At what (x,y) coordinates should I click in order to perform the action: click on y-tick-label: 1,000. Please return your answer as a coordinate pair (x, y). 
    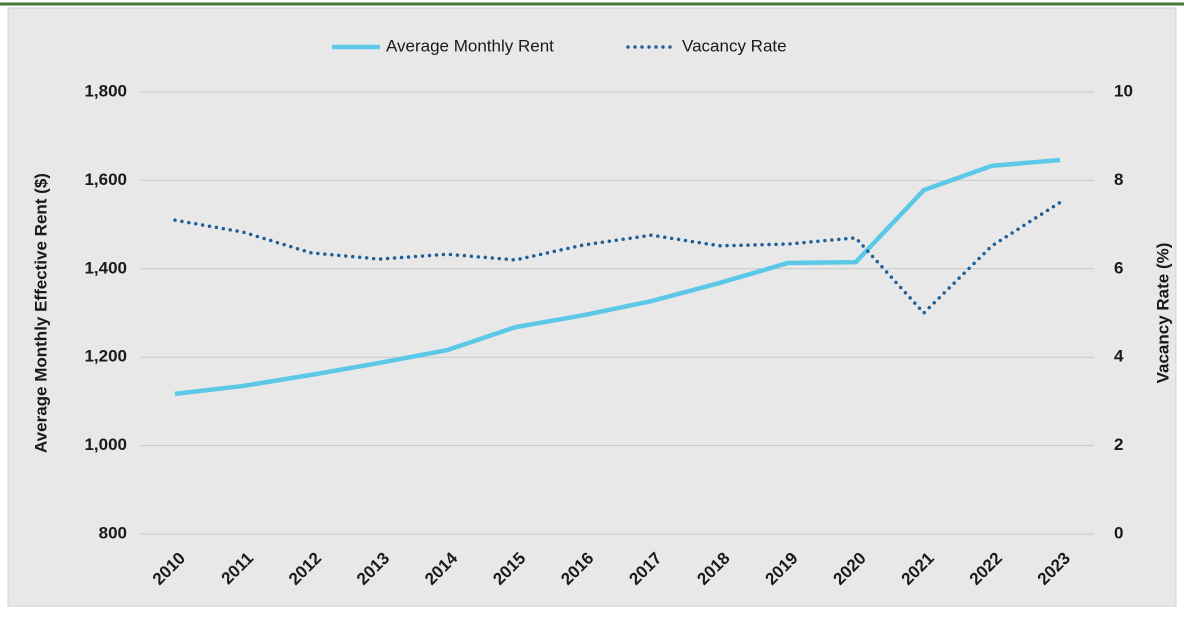
    Looking at the image, I should click on (105, 444).